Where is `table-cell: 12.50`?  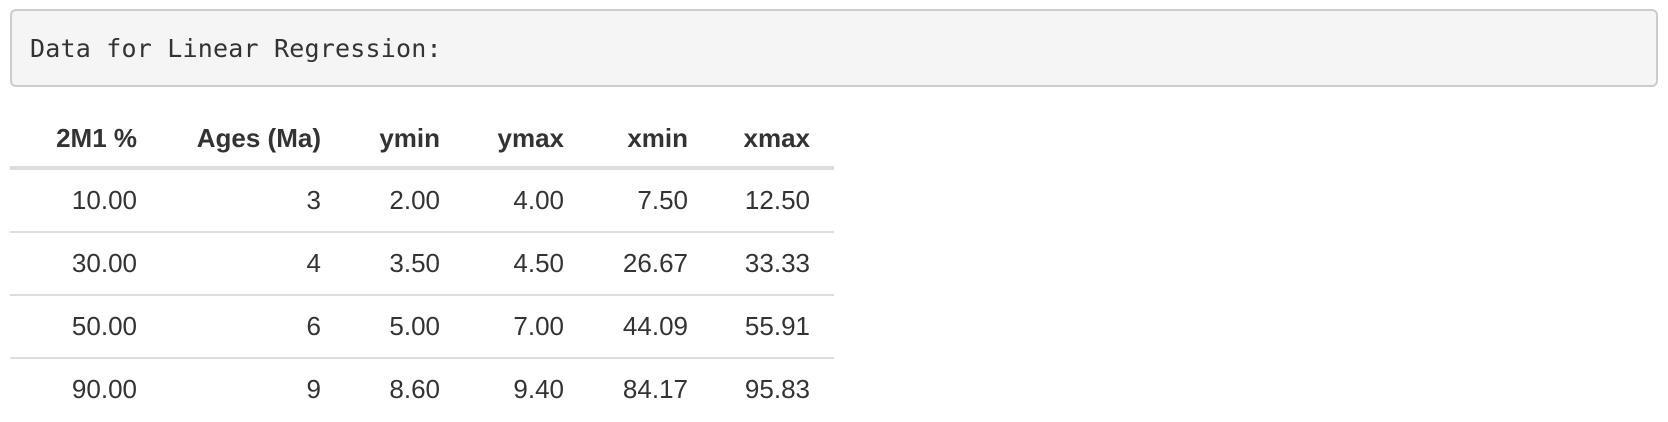
table-cell: 12.50 is located at coordinates (773, 200).